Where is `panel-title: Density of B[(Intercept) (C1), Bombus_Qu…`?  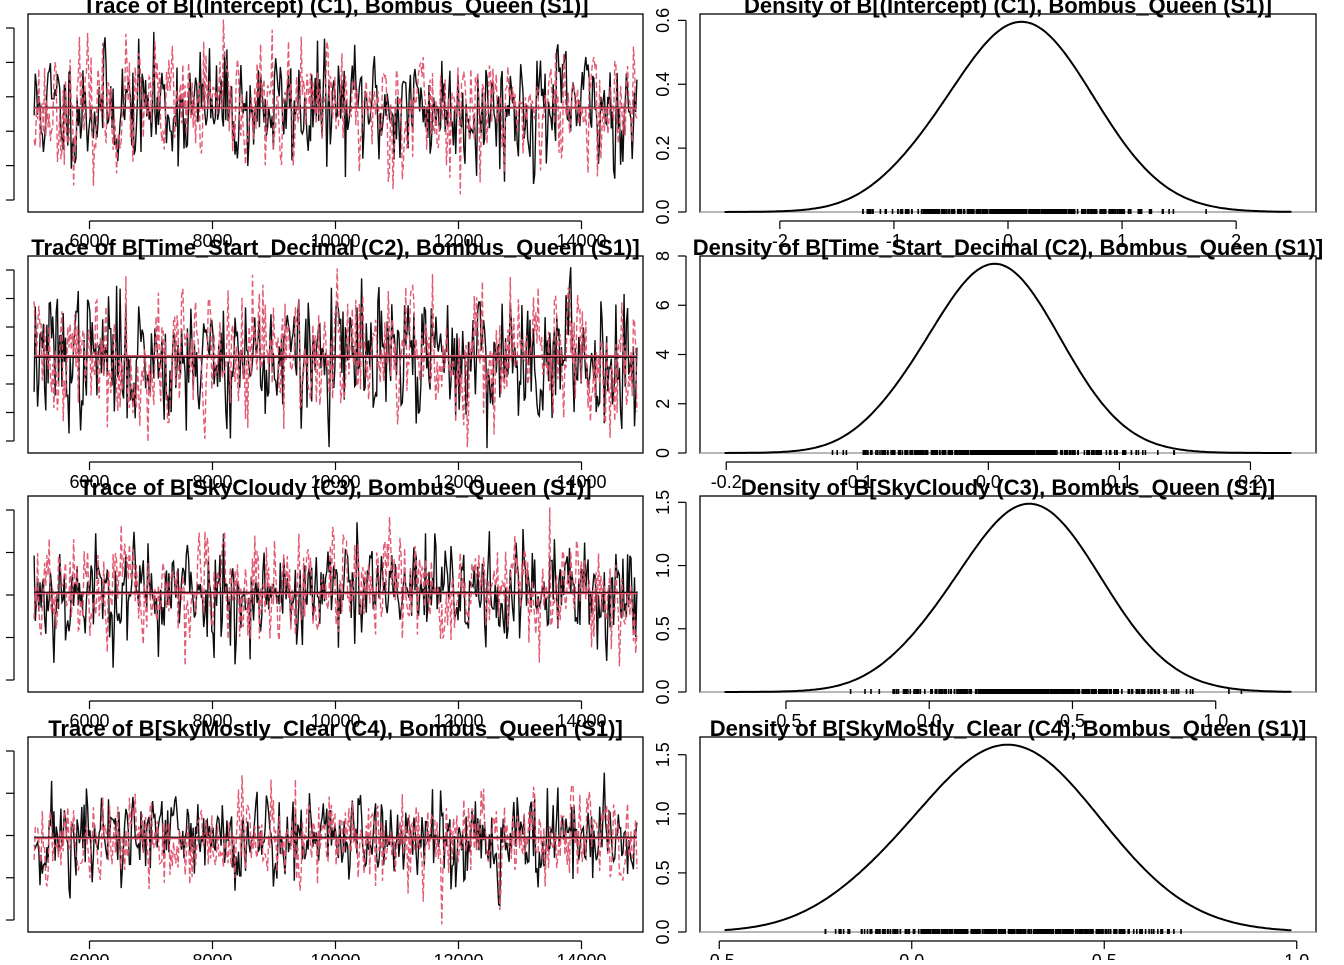 panel-title: Density of B[(Intercept) (C1), Bombus_Qu… is located at coordinates (1008, 9).